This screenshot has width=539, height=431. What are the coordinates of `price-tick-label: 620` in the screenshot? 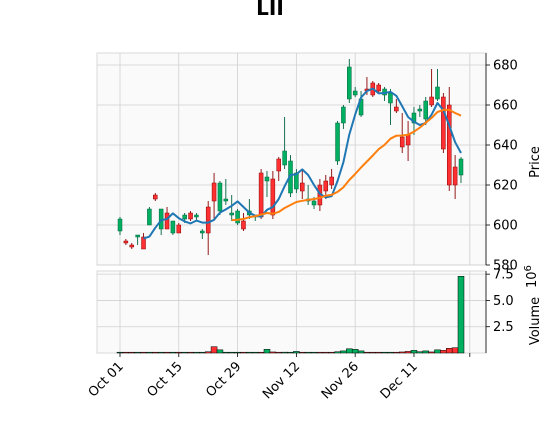 It's located at (505, 186).